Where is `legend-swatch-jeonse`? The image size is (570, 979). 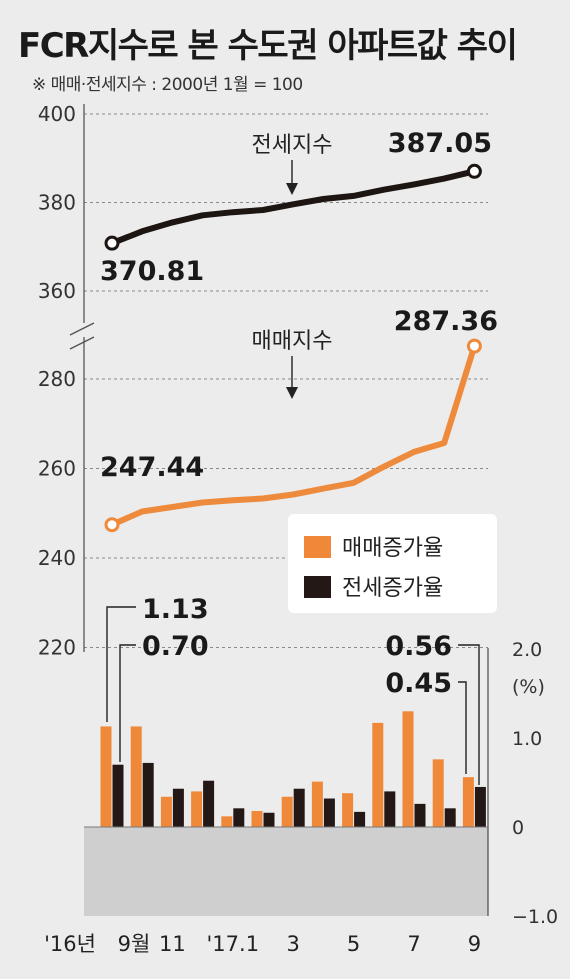
legend-swatch-jeonse is located at coordinates (317, 587).